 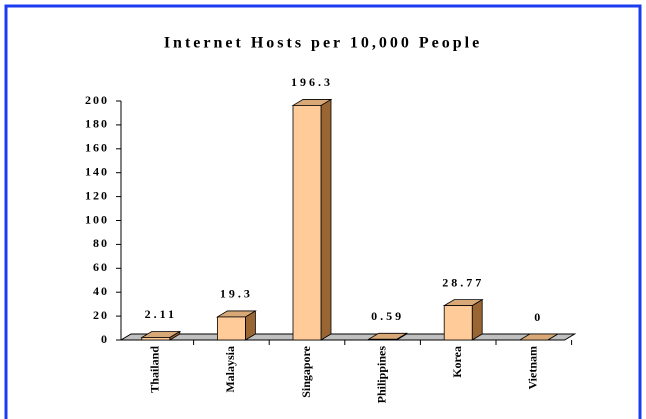 What do you see at coordinates (105, 339) in the screenshot?
I see `y-tick-label: 0` at bounding box center [105, 339].